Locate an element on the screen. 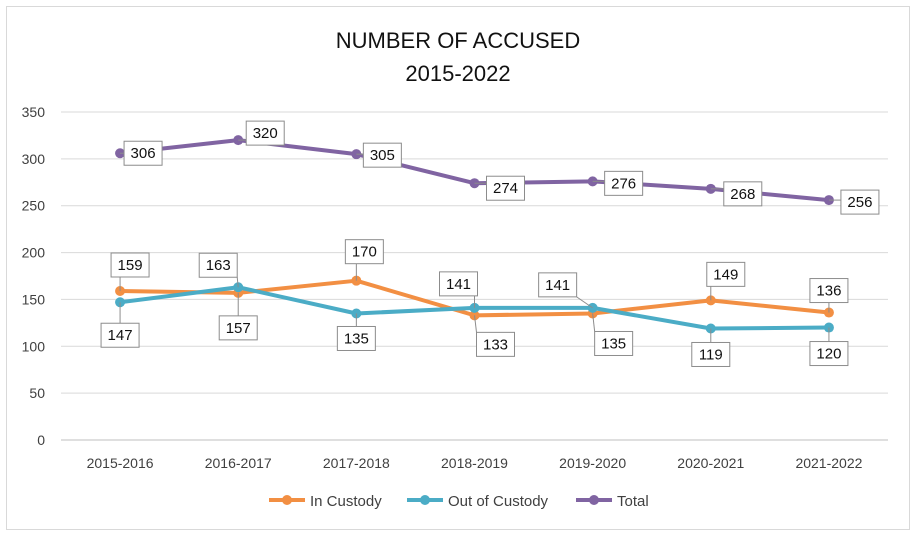 This screenshot has width=918, height=538. data-label-text: 305 is located at coordinates (382, 155).